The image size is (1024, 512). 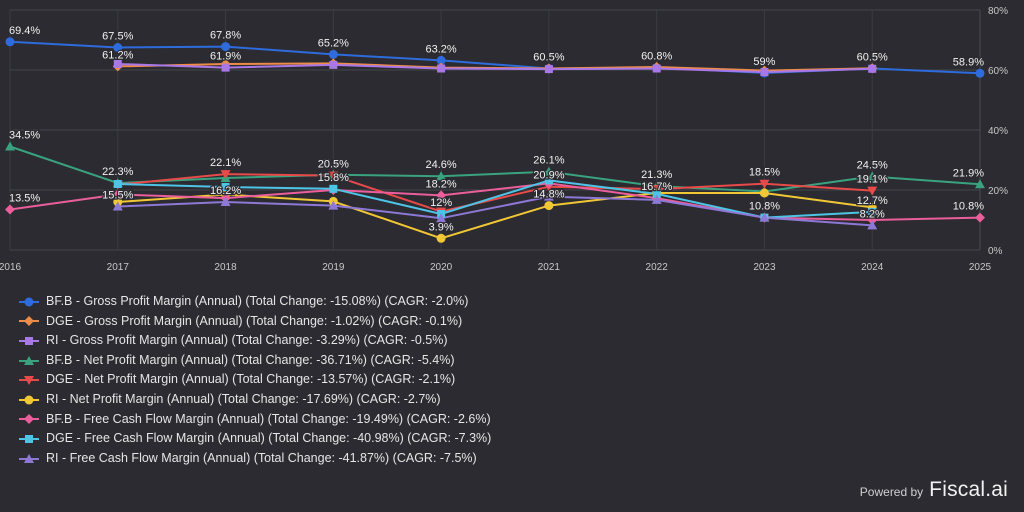 I want to click on x-axis: 2016 2017 2018 2019 2020 2021 2022 2023 2024 2025, so click(x=496, y=267).